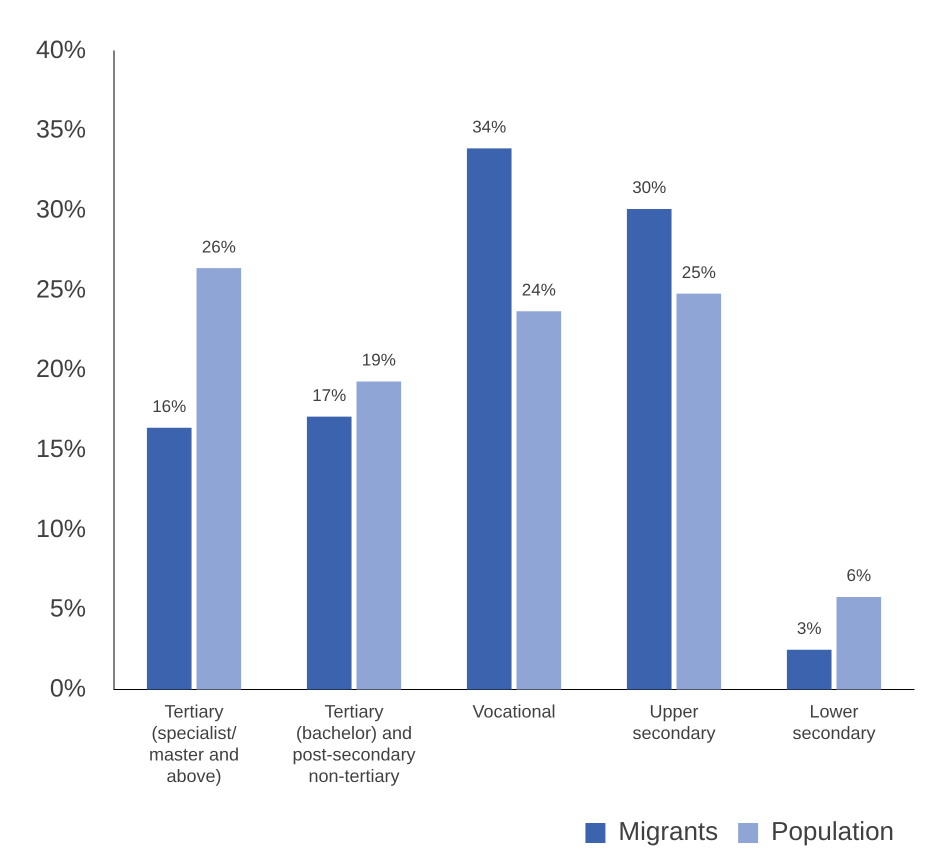  I want to click on y-tick-label: 30%, so click(61, 210).